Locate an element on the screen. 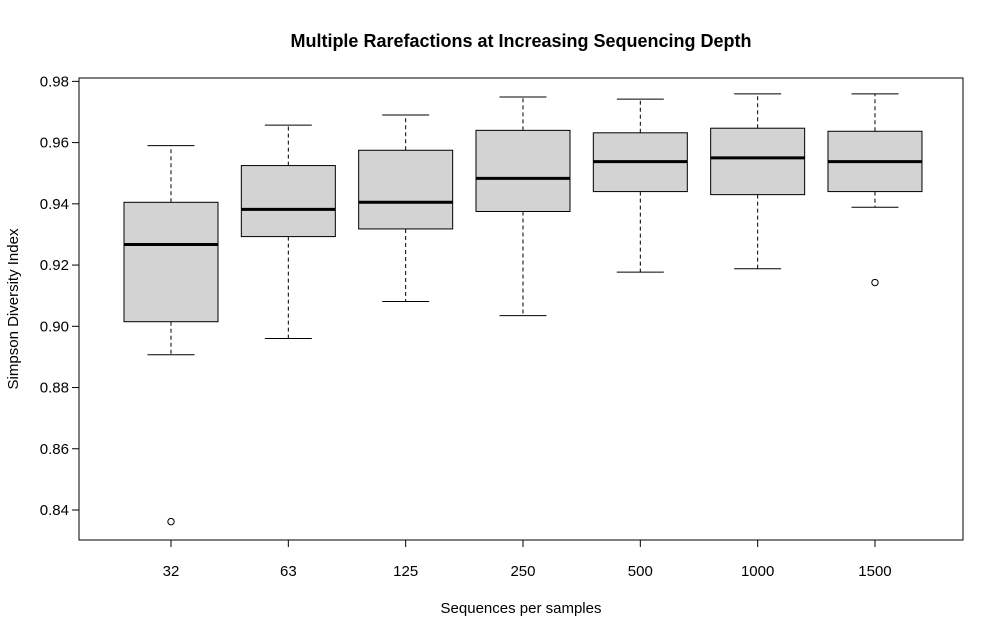 This screenshot has height=638, width=1004. x-tick-label: 32 is located at coordinates (171, 571).